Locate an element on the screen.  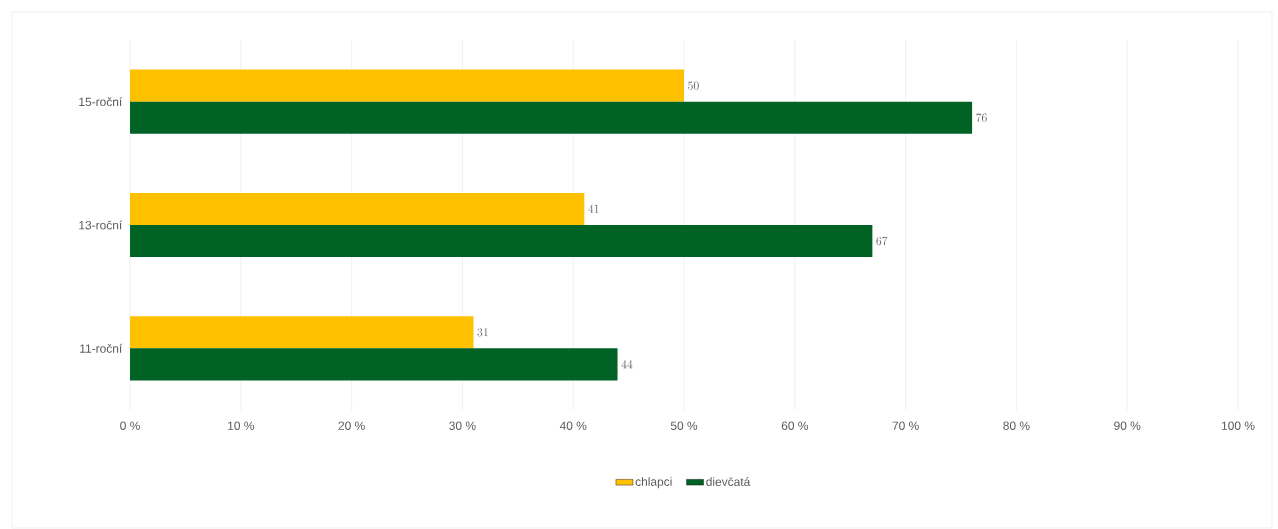
x-tick-label: 40 % is located at coordinates (573, 425).